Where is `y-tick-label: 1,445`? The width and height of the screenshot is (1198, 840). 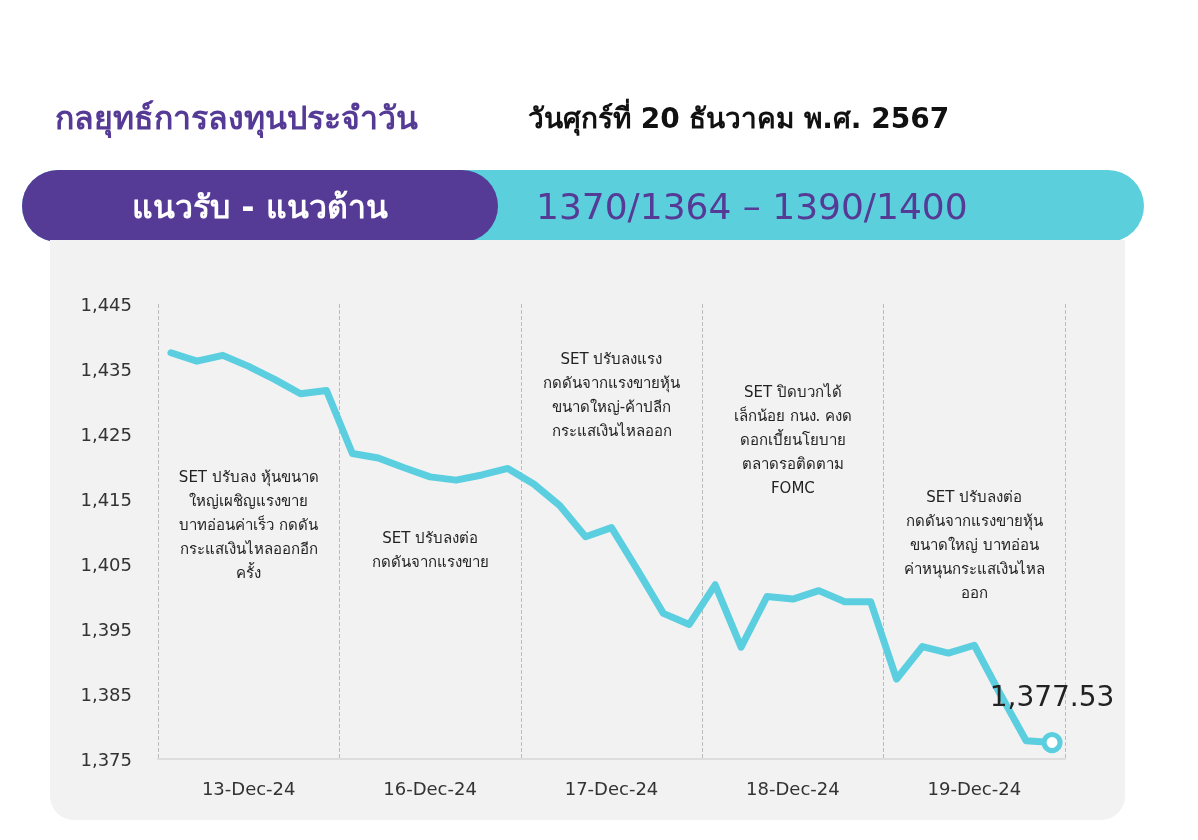 y-tick-label: 1,445 is located at coordinates (106, 304).